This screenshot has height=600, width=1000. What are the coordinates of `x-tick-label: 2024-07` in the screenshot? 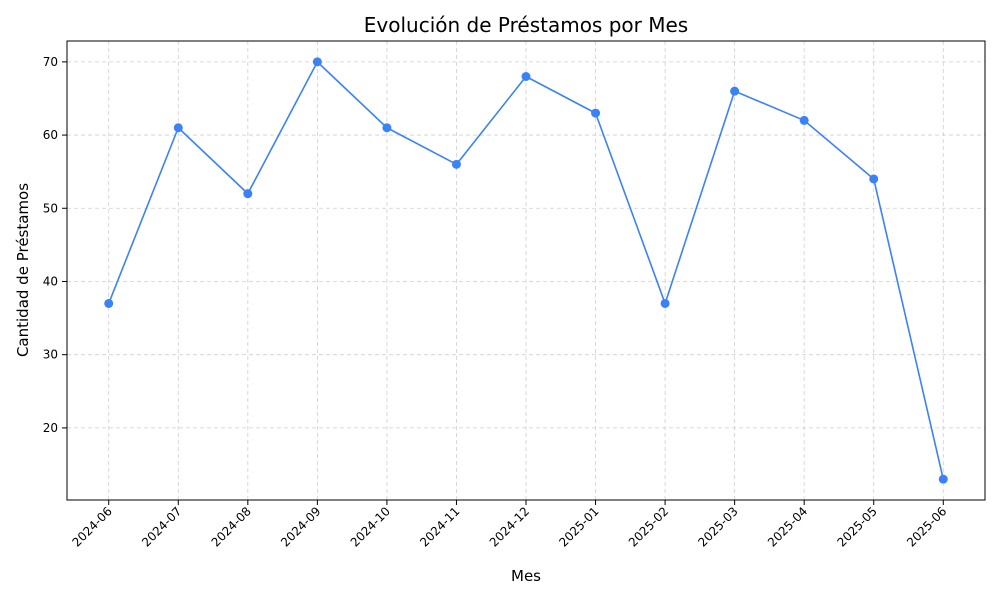 It's located at (161, 526).